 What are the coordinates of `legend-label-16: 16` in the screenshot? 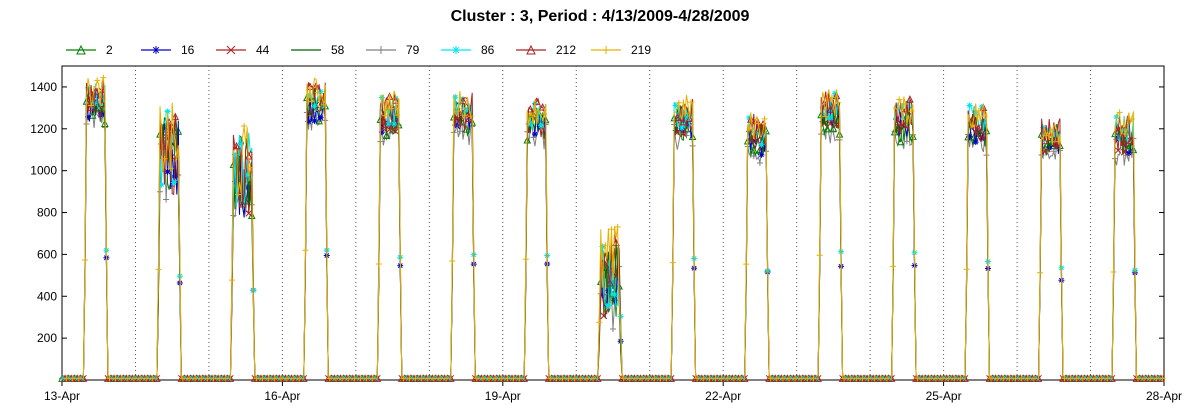 It's located at (188, 50).